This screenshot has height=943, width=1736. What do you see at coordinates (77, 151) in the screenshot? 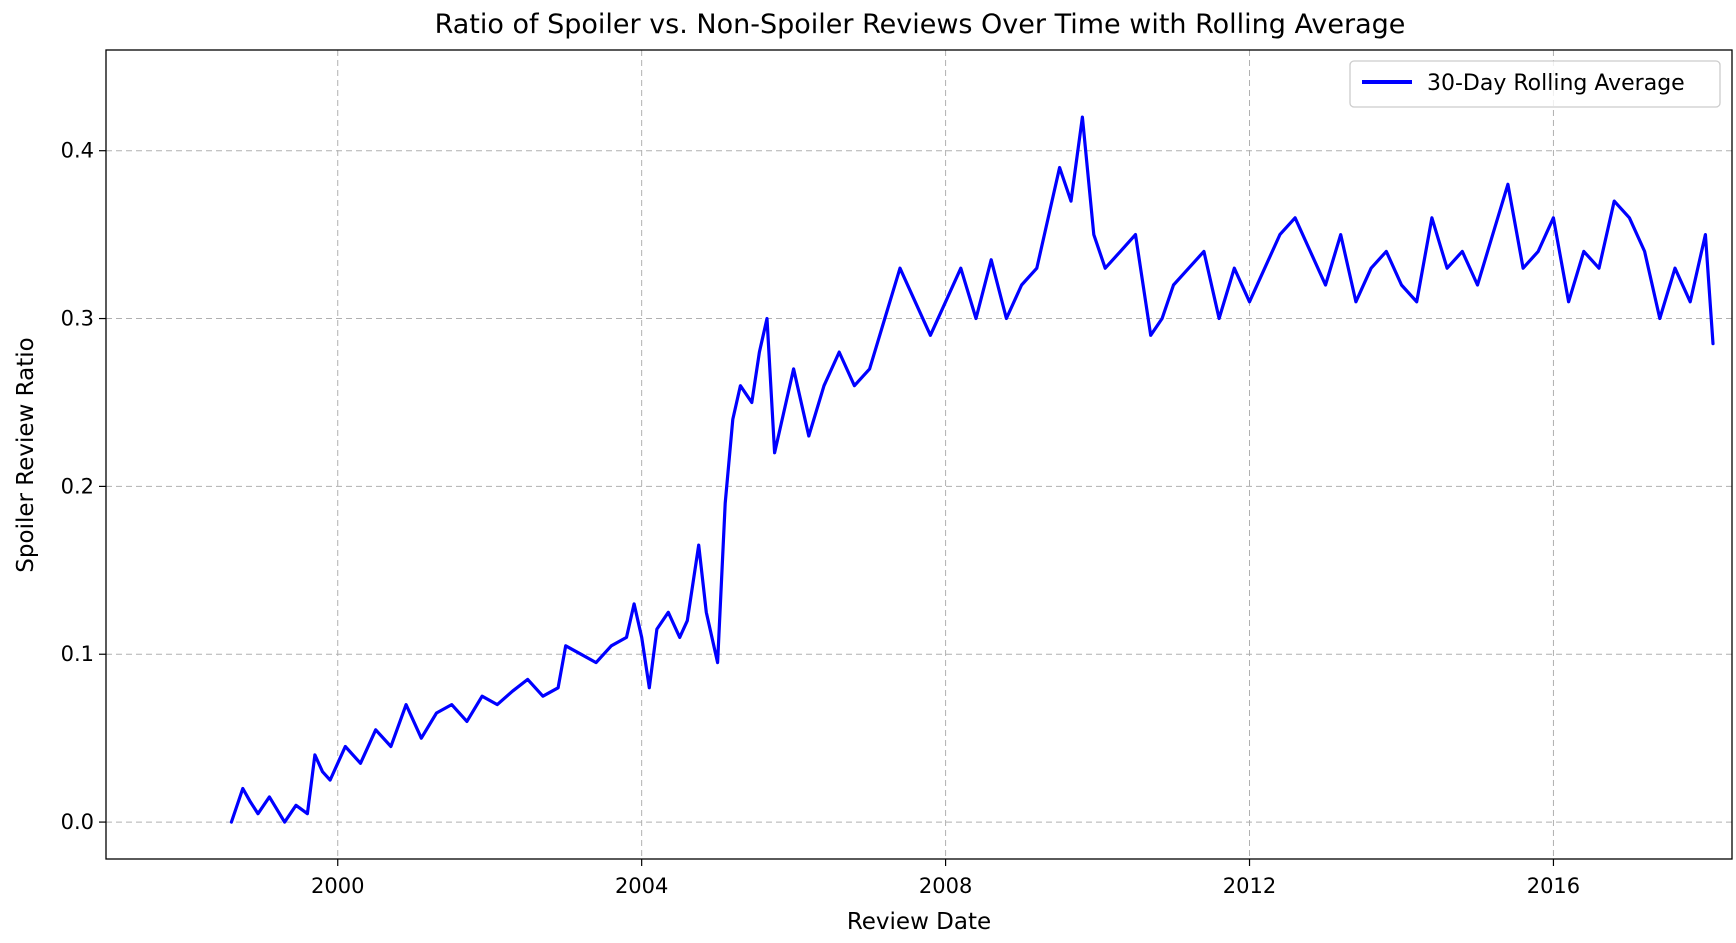
I see `y-tick-label: 0.4` at bounding box center [77, 151].